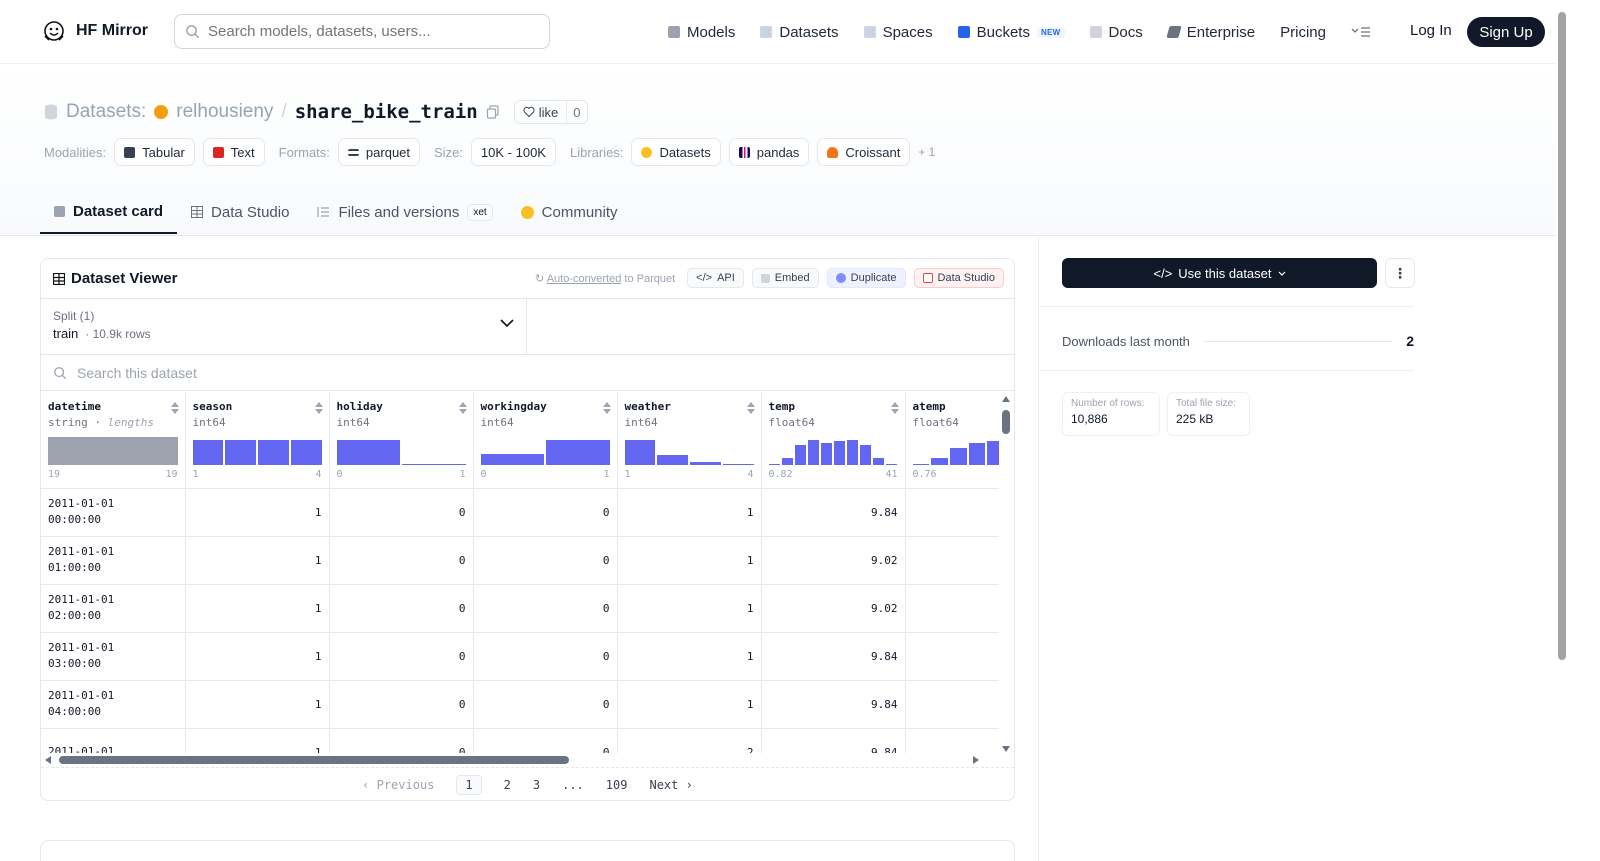  I want to click on split-selector: Split (1) train · 10.9k rows, so click(284, 326).